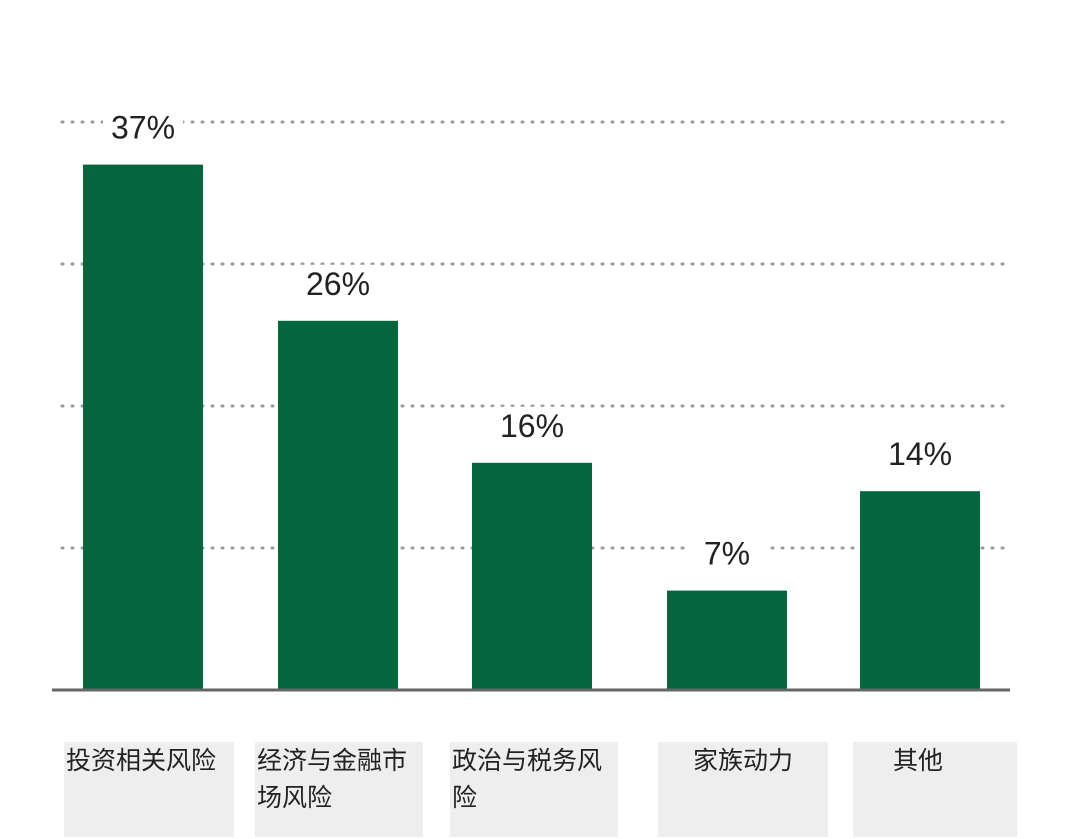  I want to click on value-label-1: 26%, so click(338, 284).